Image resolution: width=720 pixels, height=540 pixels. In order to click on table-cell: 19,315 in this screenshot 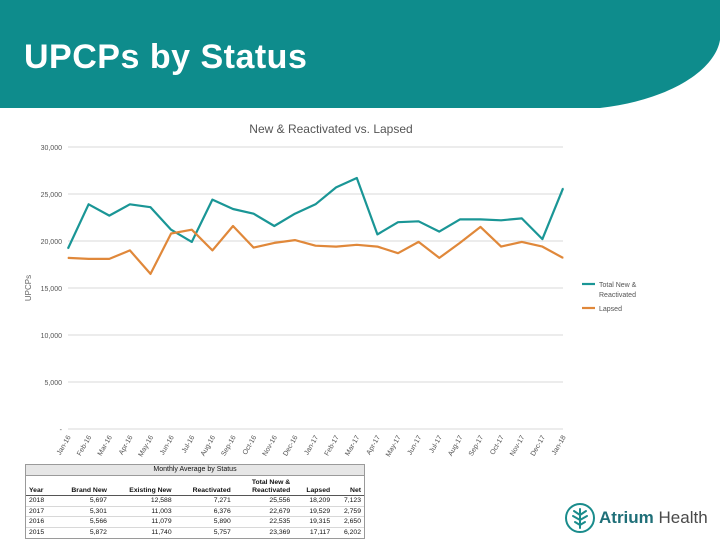, I will do `click(313, 521)`.